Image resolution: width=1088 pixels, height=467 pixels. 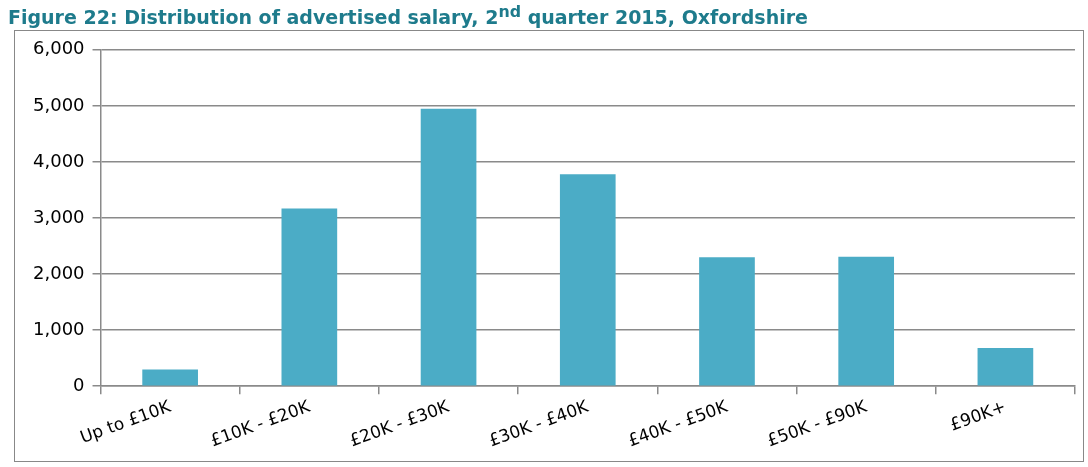 I want to click on y-tick-label: 2,000, so click(x=59, y=272).